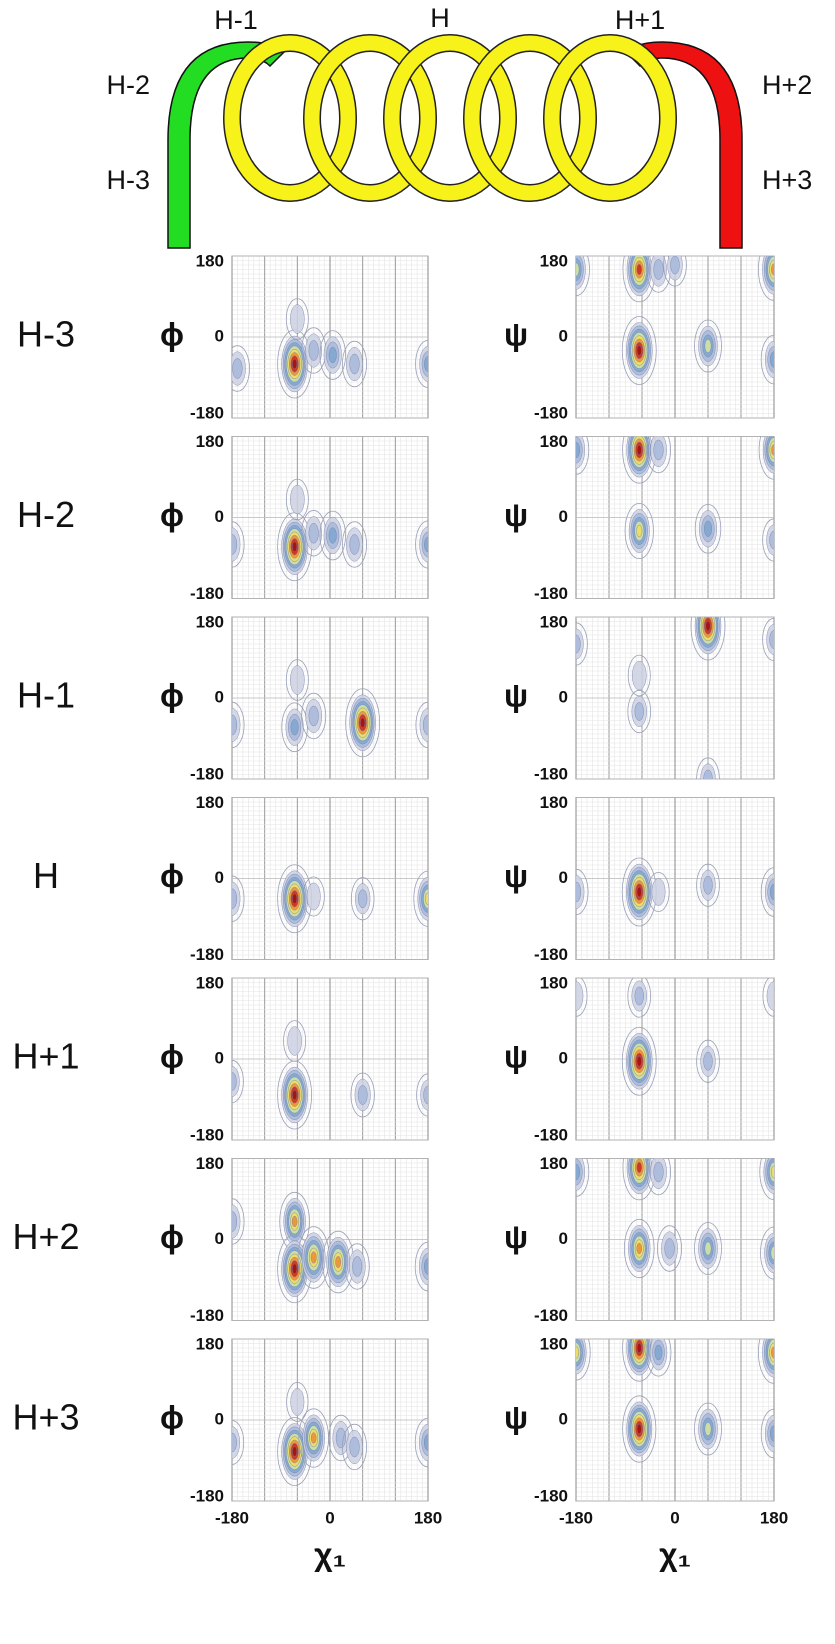  Describe the element at coordinates (330, 1554) in the screenshot. I see `x-axis-label: χ₁` at that location.